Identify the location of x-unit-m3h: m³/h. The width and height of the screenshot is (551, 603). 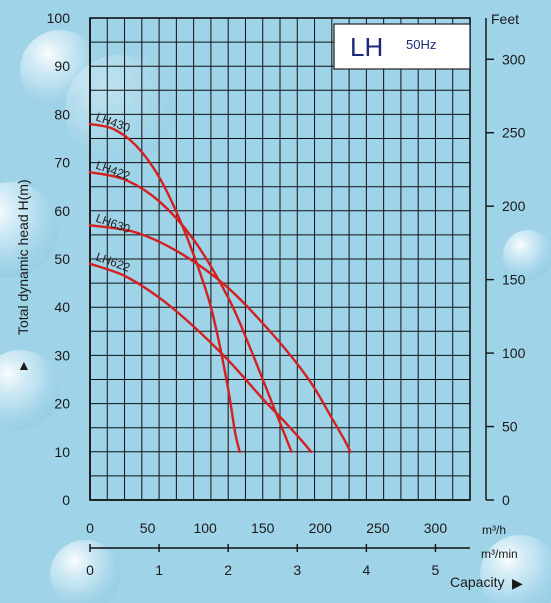
(494, 530).